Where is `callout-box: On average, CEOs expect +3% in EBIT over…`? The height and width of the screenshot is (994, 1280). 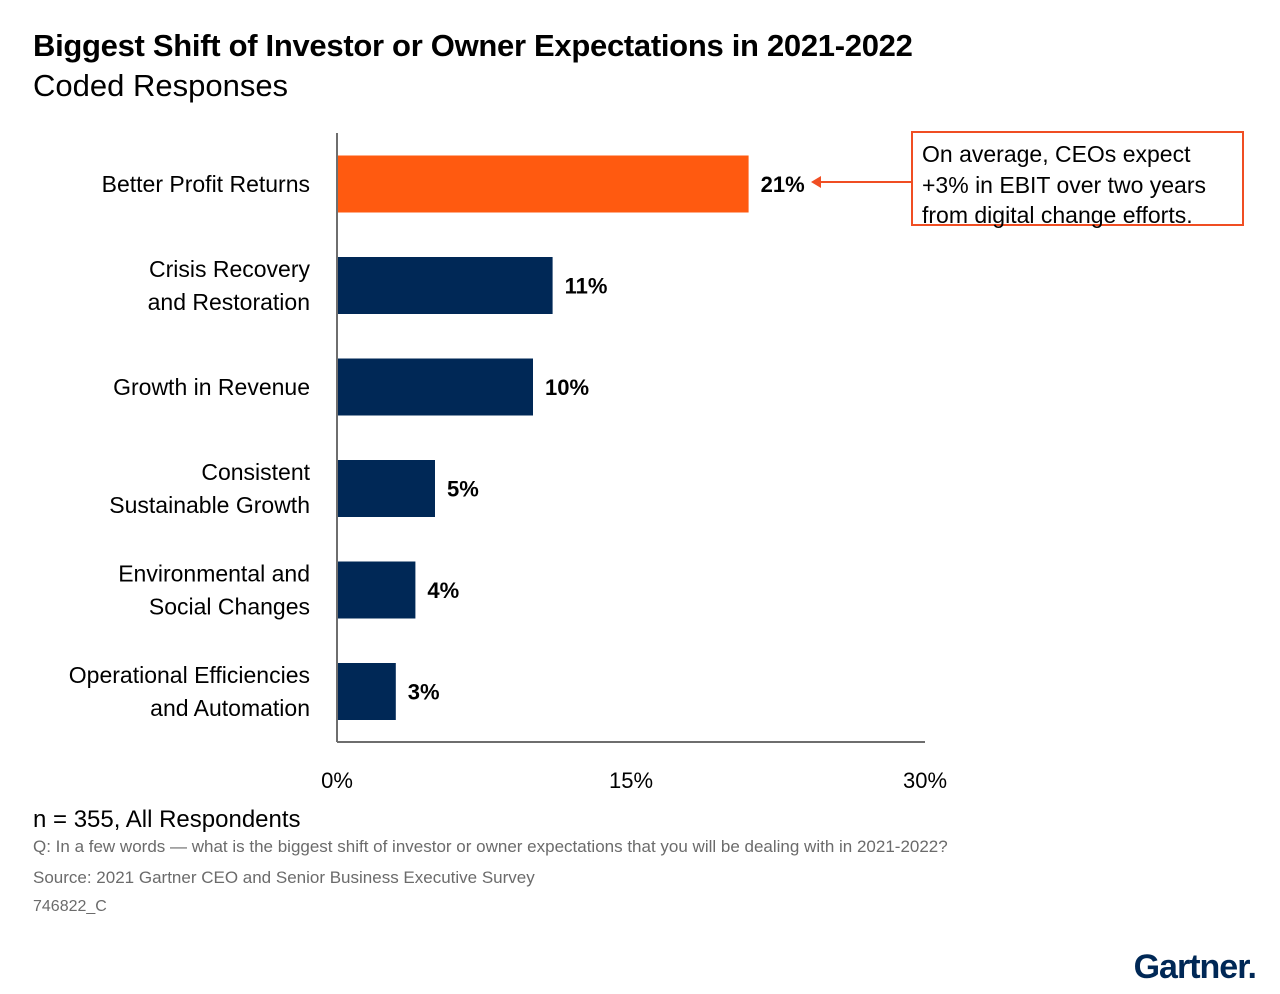
callout-box: On average, CEOs expect +3% in EBIT over… is located at coordinates (1077, 179).